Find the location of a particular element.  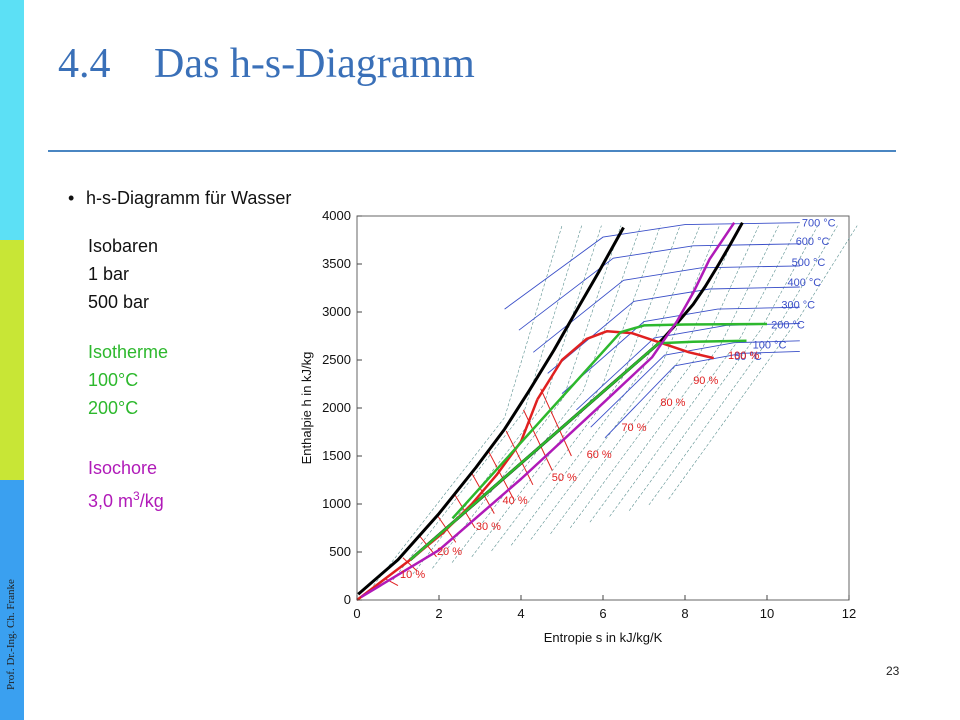

y-tick-label: 0 is located at coordinates (347, 599).